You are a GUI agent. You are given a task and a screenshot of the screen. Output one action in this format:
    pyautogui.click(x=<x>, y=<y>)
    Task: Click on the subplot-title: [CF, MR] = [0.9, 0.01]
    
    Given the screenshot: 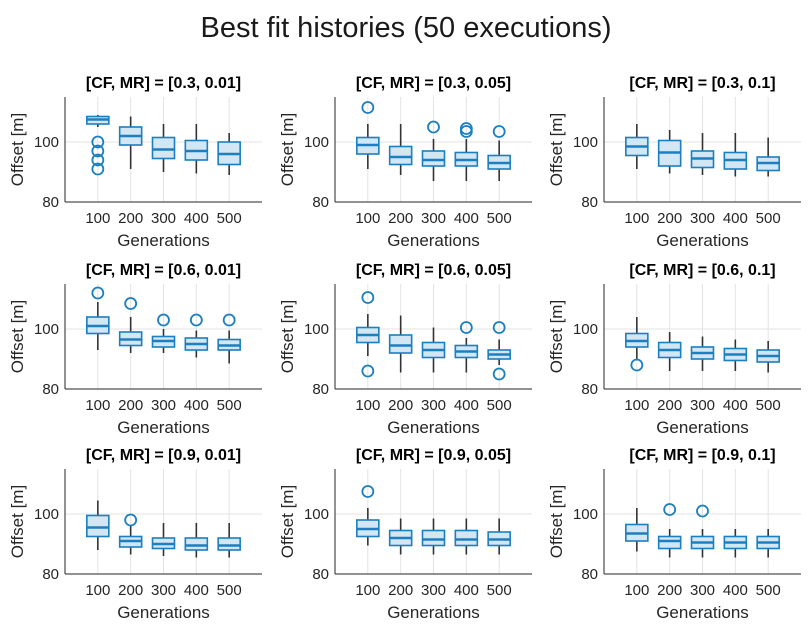 What is the action you would take?
    pyautogui.click(x=163, y=455)
    